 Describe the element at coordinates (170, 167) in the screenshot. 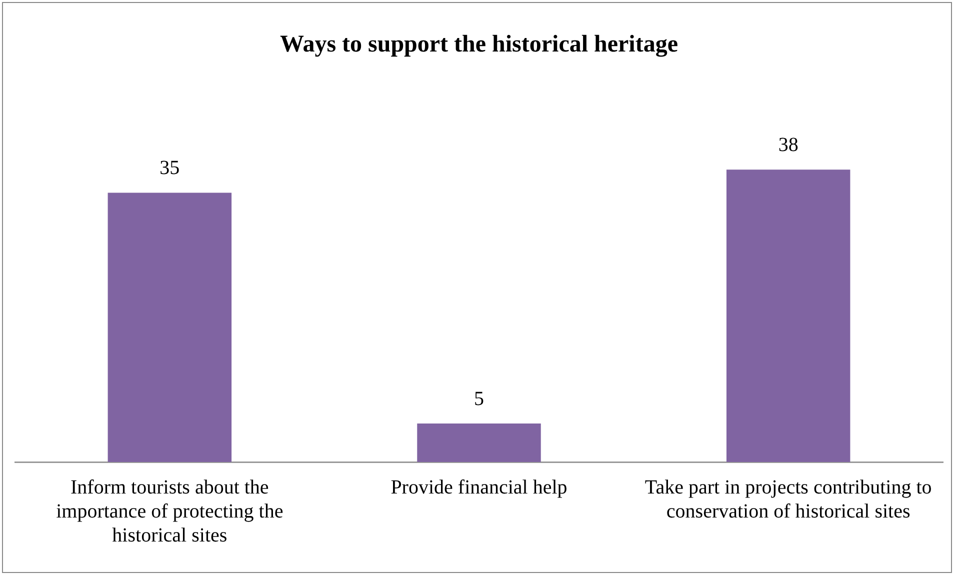

I see `data-label: 35` at that location.